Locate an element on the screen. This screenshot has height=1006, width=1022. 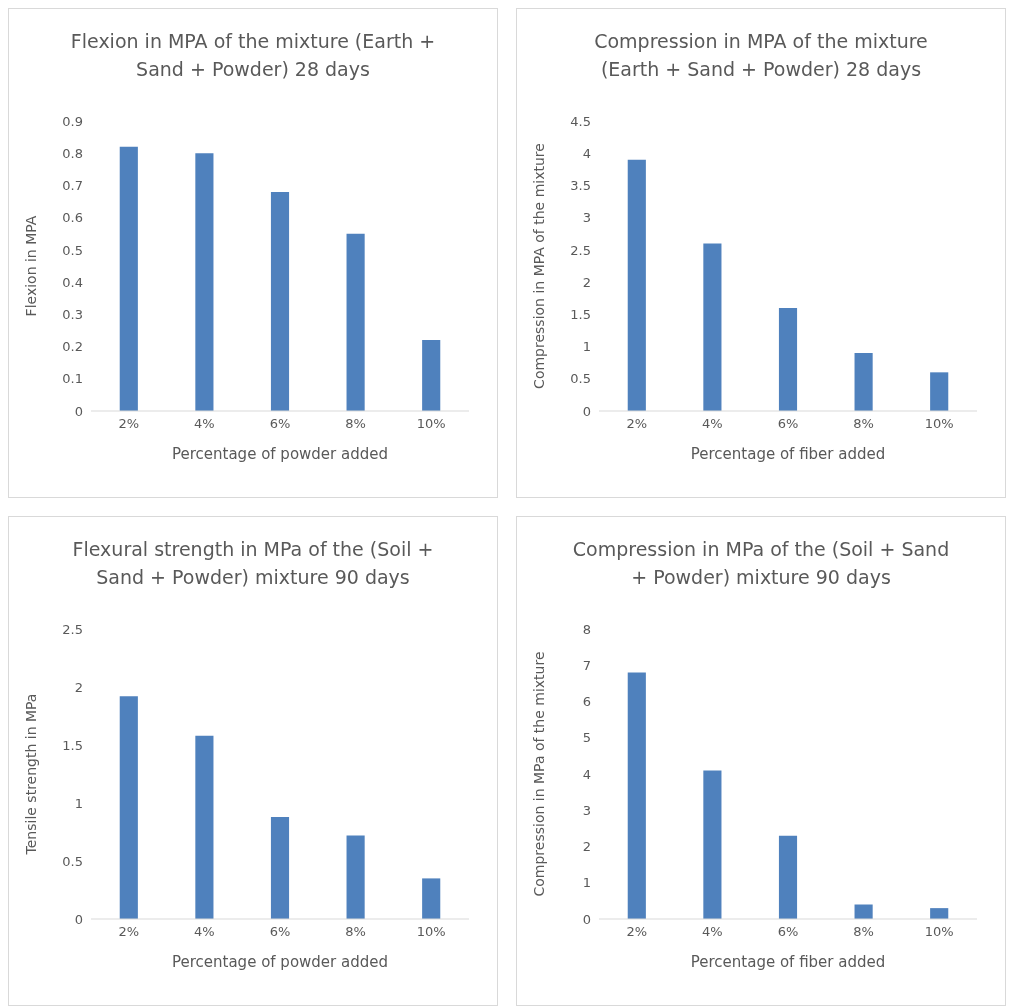
y-axis-title: Compression in MPA of the mixture is located at coordinates (538, 266).